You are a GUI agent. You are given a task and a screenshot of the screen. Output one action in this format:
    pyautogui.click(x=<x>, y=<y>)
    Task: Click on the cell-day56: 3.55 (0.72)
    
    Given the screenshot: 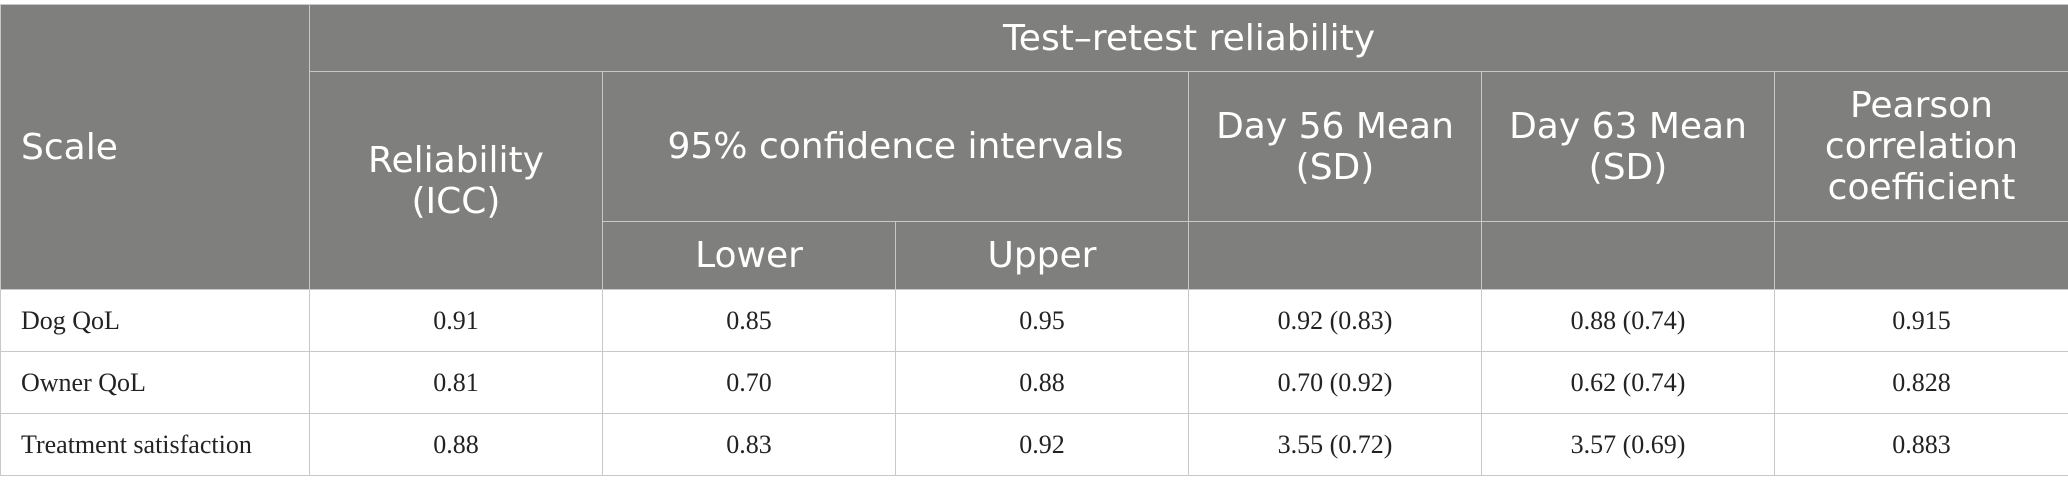 What is the action you would take?
    pyautogui.click(x=1335, y=444)
    